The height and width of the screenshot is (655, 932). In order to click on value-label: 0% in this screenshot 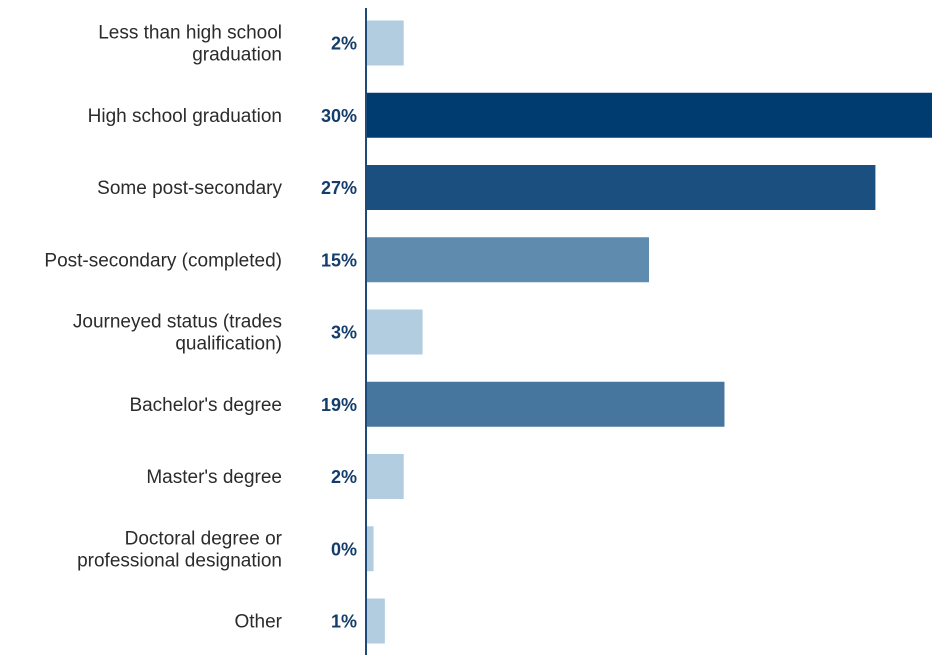, I will do `click(344, 549)`.